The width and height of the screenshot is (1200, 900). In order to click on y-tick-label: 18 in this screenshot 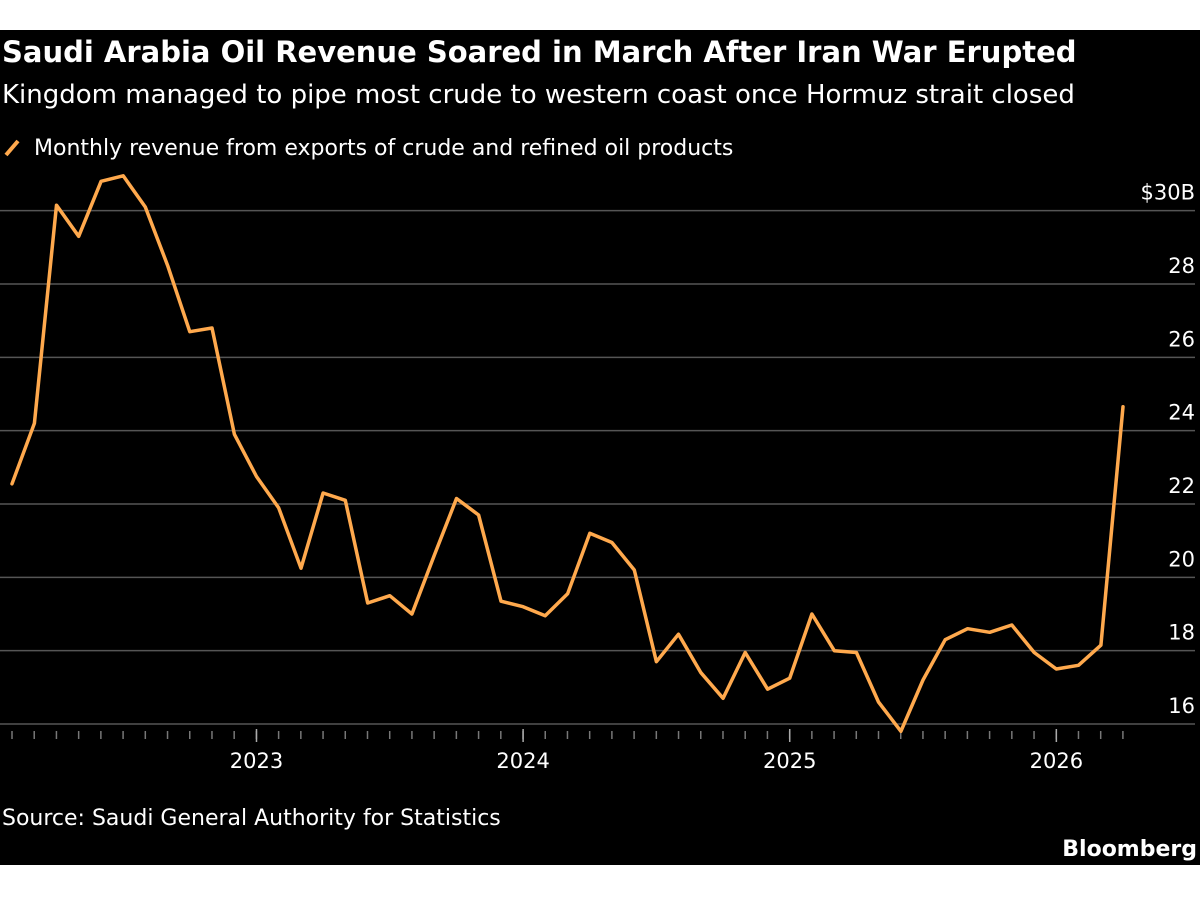, I will do `click(1181, 633)`.